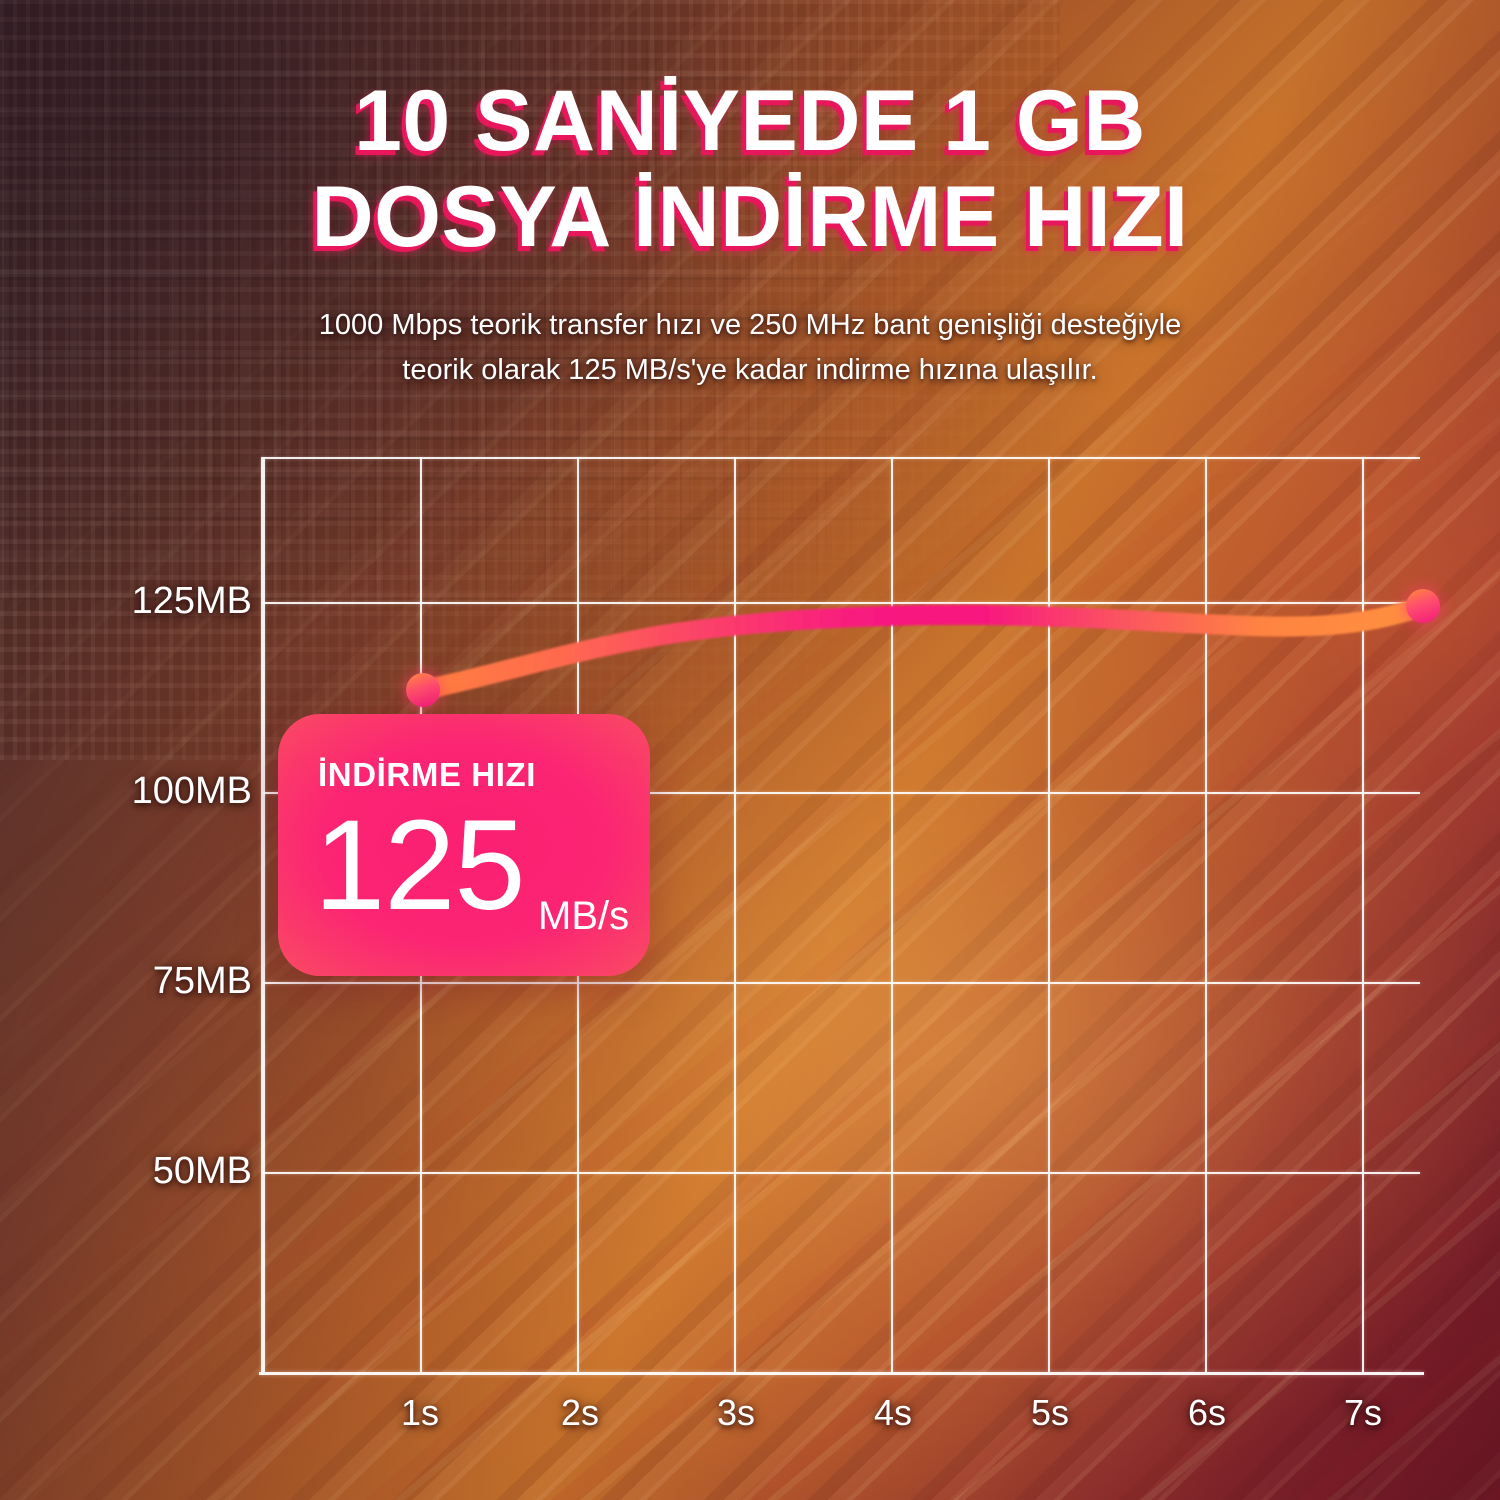  What do you see at coordinates (584, 916) in the screenshot?
I see `callout-unit: MB/s` at bounding box center [584, 916].